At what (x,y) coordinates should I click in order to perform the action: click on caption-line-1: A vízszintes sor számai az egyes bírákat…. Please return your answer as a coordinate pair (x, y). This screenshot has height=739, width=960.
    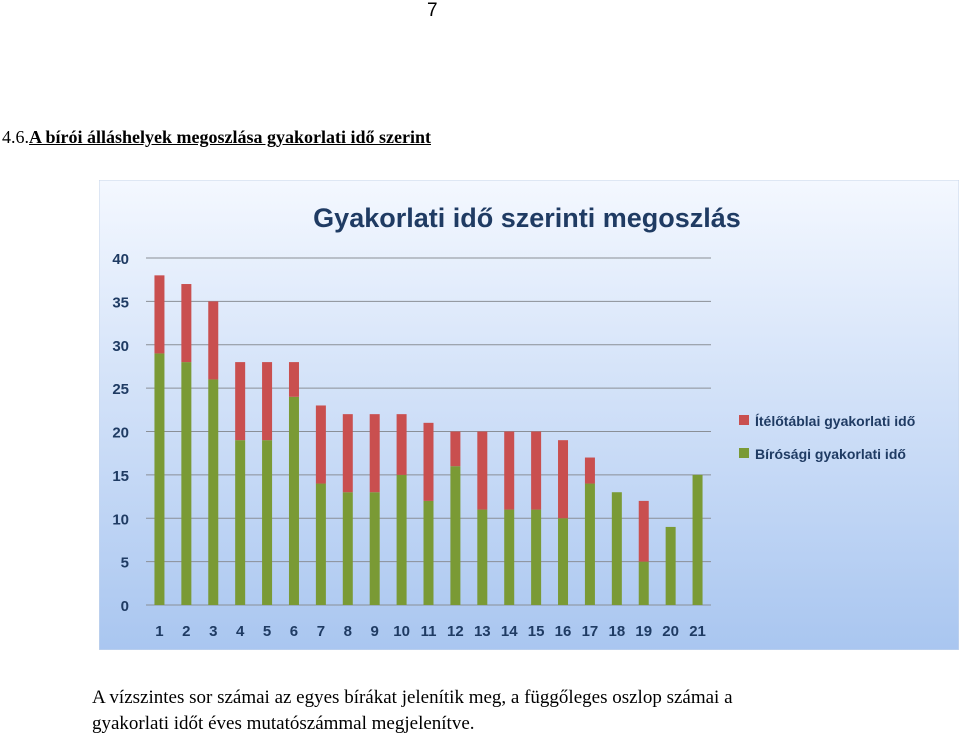
    Looking at the image, I should click on (412, 697).